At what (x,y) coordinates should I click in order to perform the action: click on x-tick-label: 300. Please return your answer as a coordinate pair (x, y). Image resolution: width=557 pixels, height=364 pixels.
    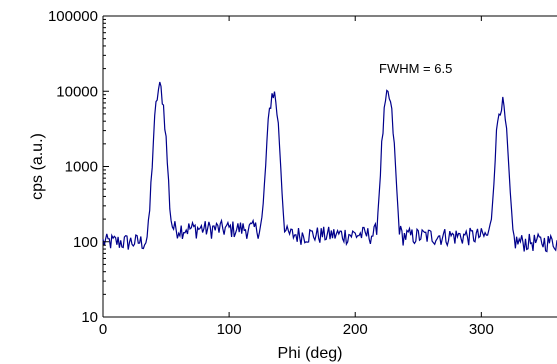
    Looking at the image, I should click on (481, 329).